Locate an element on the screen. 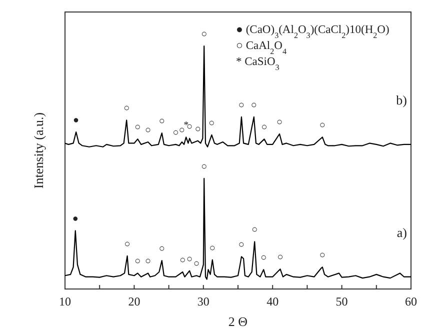 This screenshot has height=334, width=426. annotation: * CaSiO$_{3}$ is located at coordinates (258, 64).